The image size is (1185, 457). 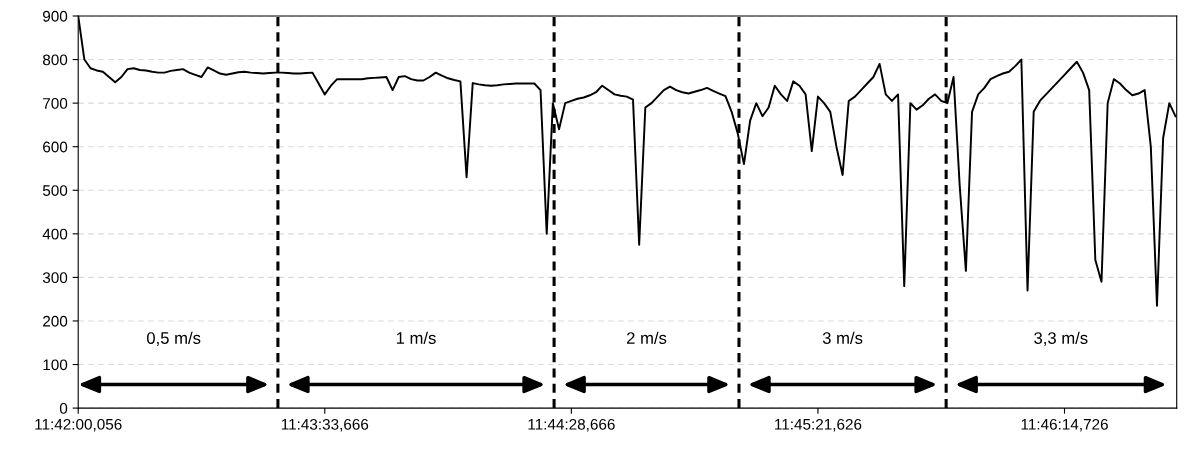 What do you see at coordinates (55, 147) in the screenshot?
I see `y-tick-label: 600` at bounding box center [55, 147].